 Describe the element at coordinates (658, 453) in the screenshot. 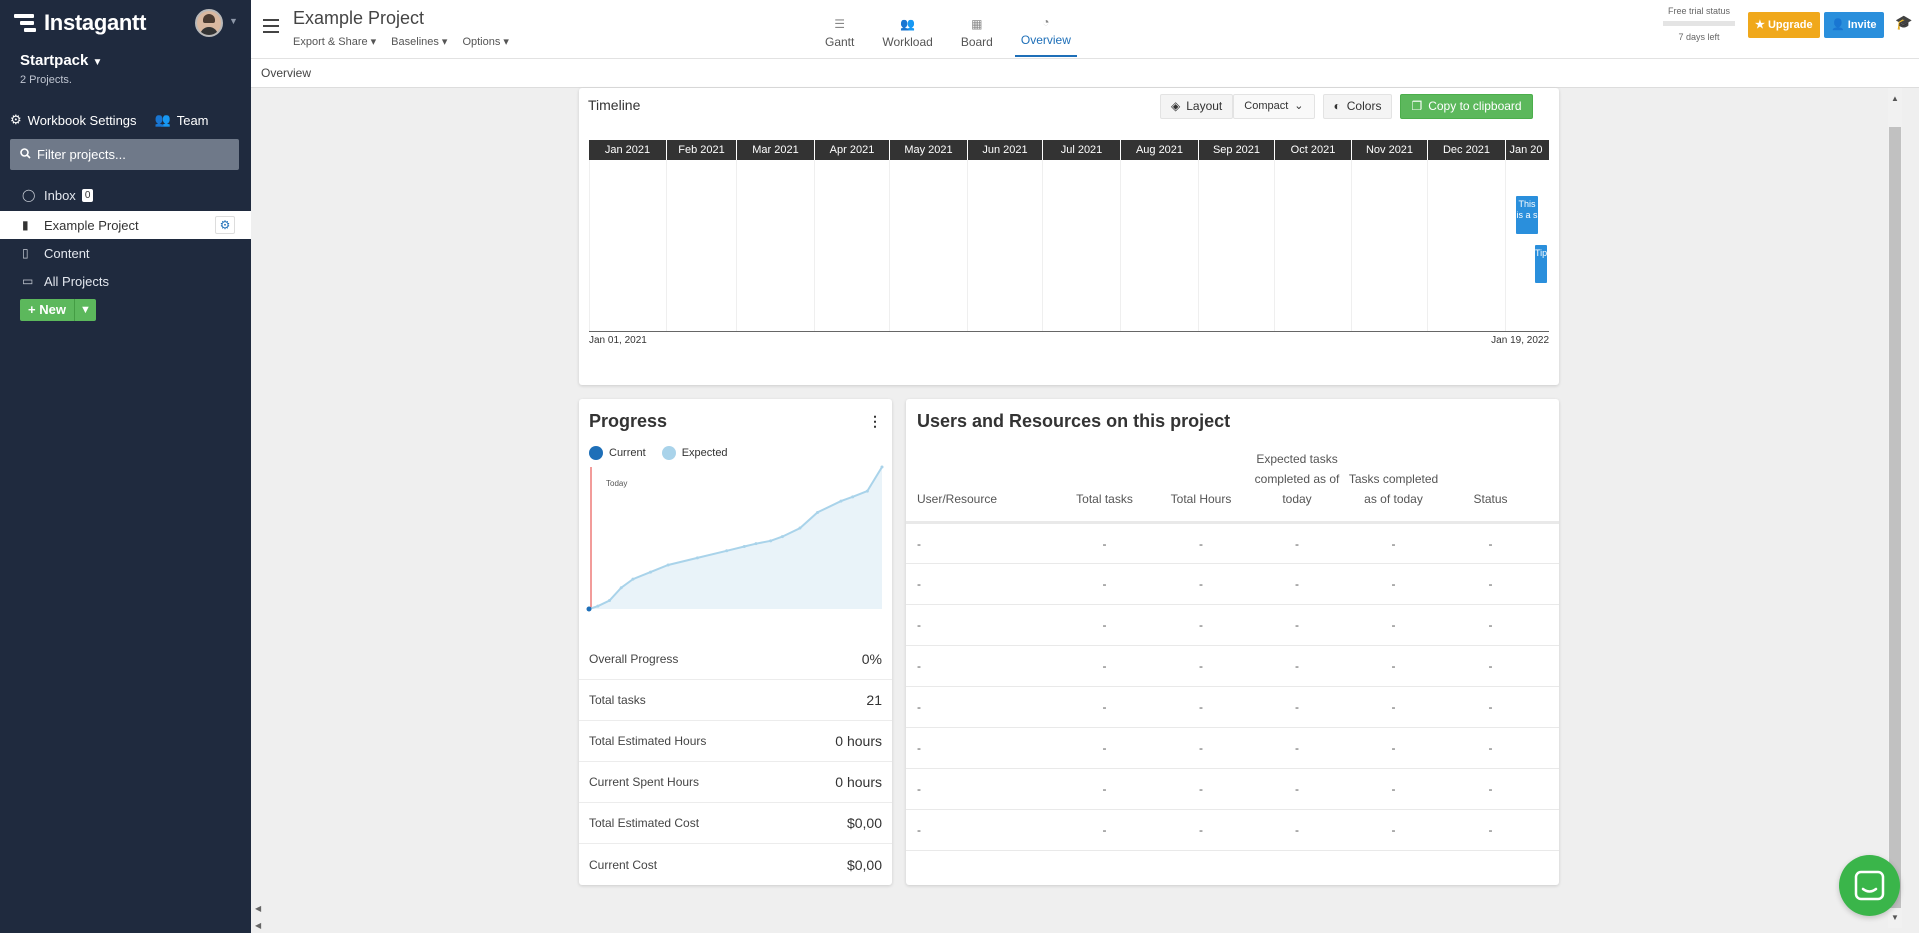

I see `chart-legend: Current Expected` at that location.